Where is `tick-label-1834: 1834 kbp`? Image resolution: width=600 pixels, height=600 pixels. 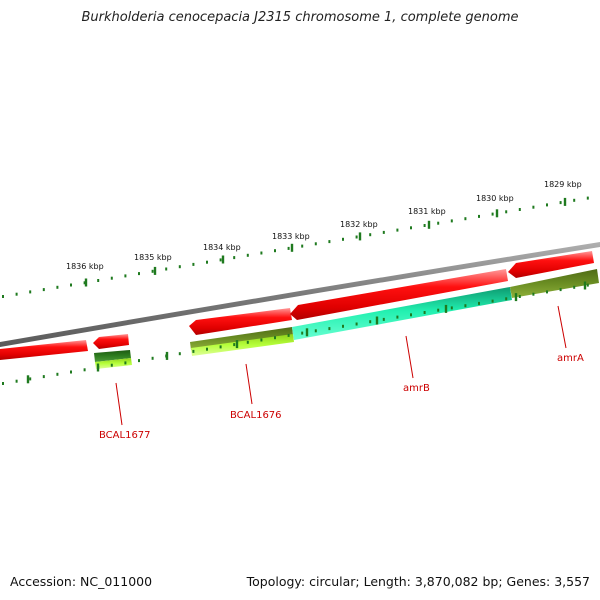 tick-label-1834: 1834 kbp is located at coordinates (222, 247).